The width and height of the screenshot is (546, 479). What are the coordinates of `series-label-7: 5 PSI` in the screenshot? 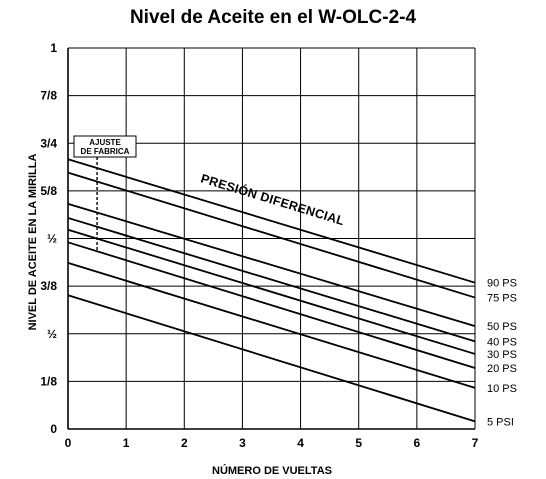 It's located at (500, 422).